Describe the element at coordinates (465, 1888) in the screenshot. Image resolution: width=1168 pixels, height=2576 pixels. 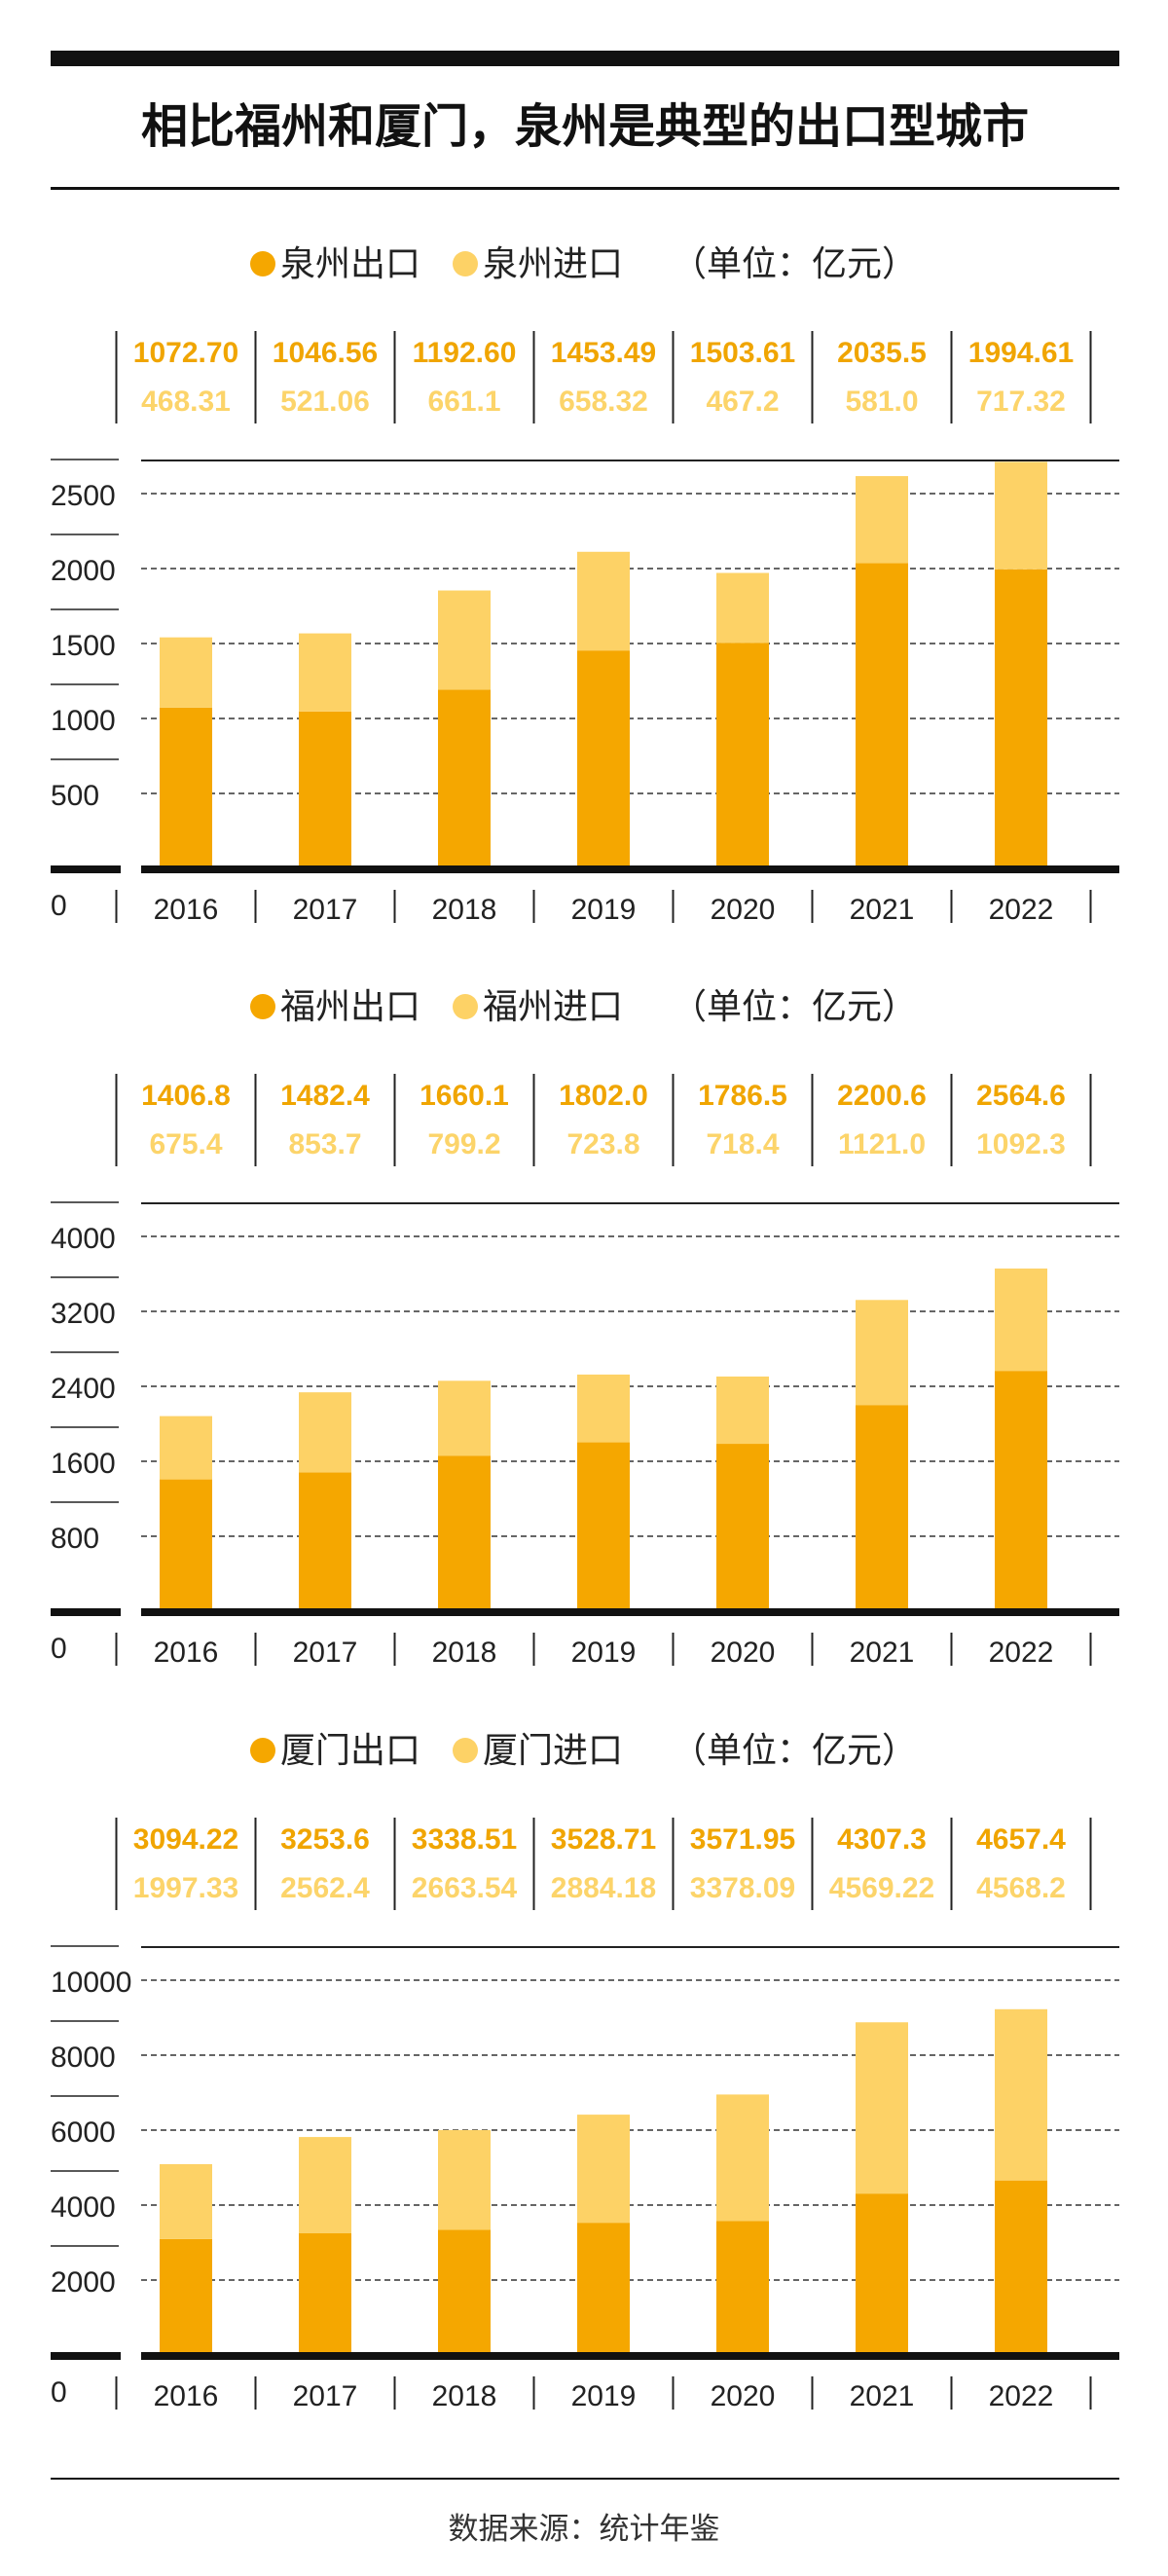
I see `import-value-label: 2663.54` at that location.